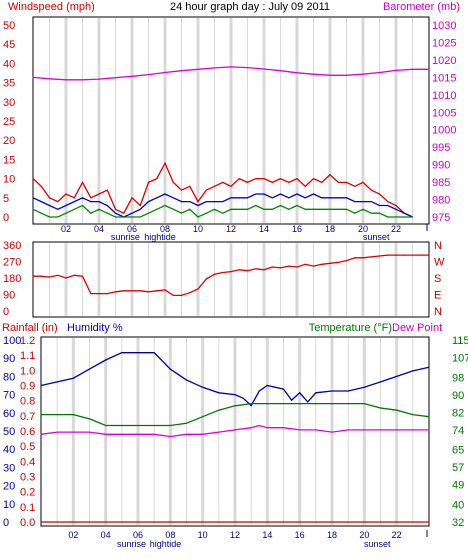 This screenshot has width=468, height=559. What do you see at coordinates (9, 64) in the screenshot?
I see `y-left-tick-label: 40` at bounding box center [9, 64].